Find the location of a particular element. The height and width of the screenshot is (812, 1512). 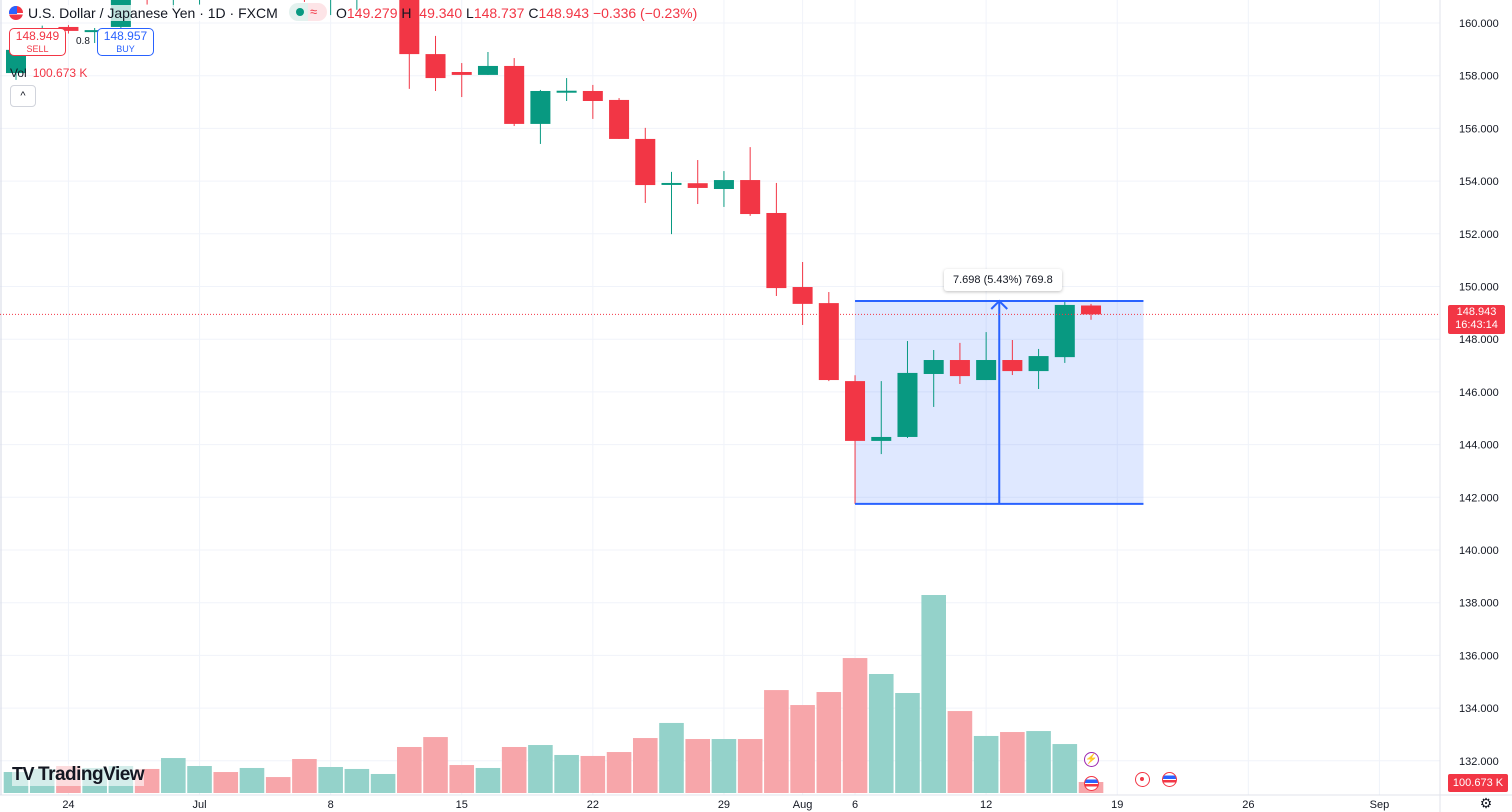

buy-price: 148.957 is located at coordinates (125, 36).